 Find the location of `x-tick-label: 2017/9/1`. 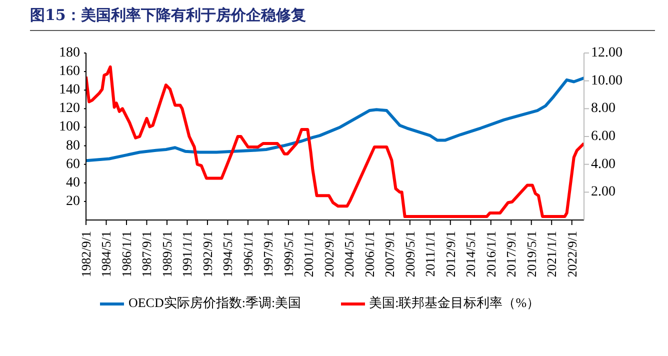

x-tick-label: 2017/9/1 is located at coordinates (511, 254).